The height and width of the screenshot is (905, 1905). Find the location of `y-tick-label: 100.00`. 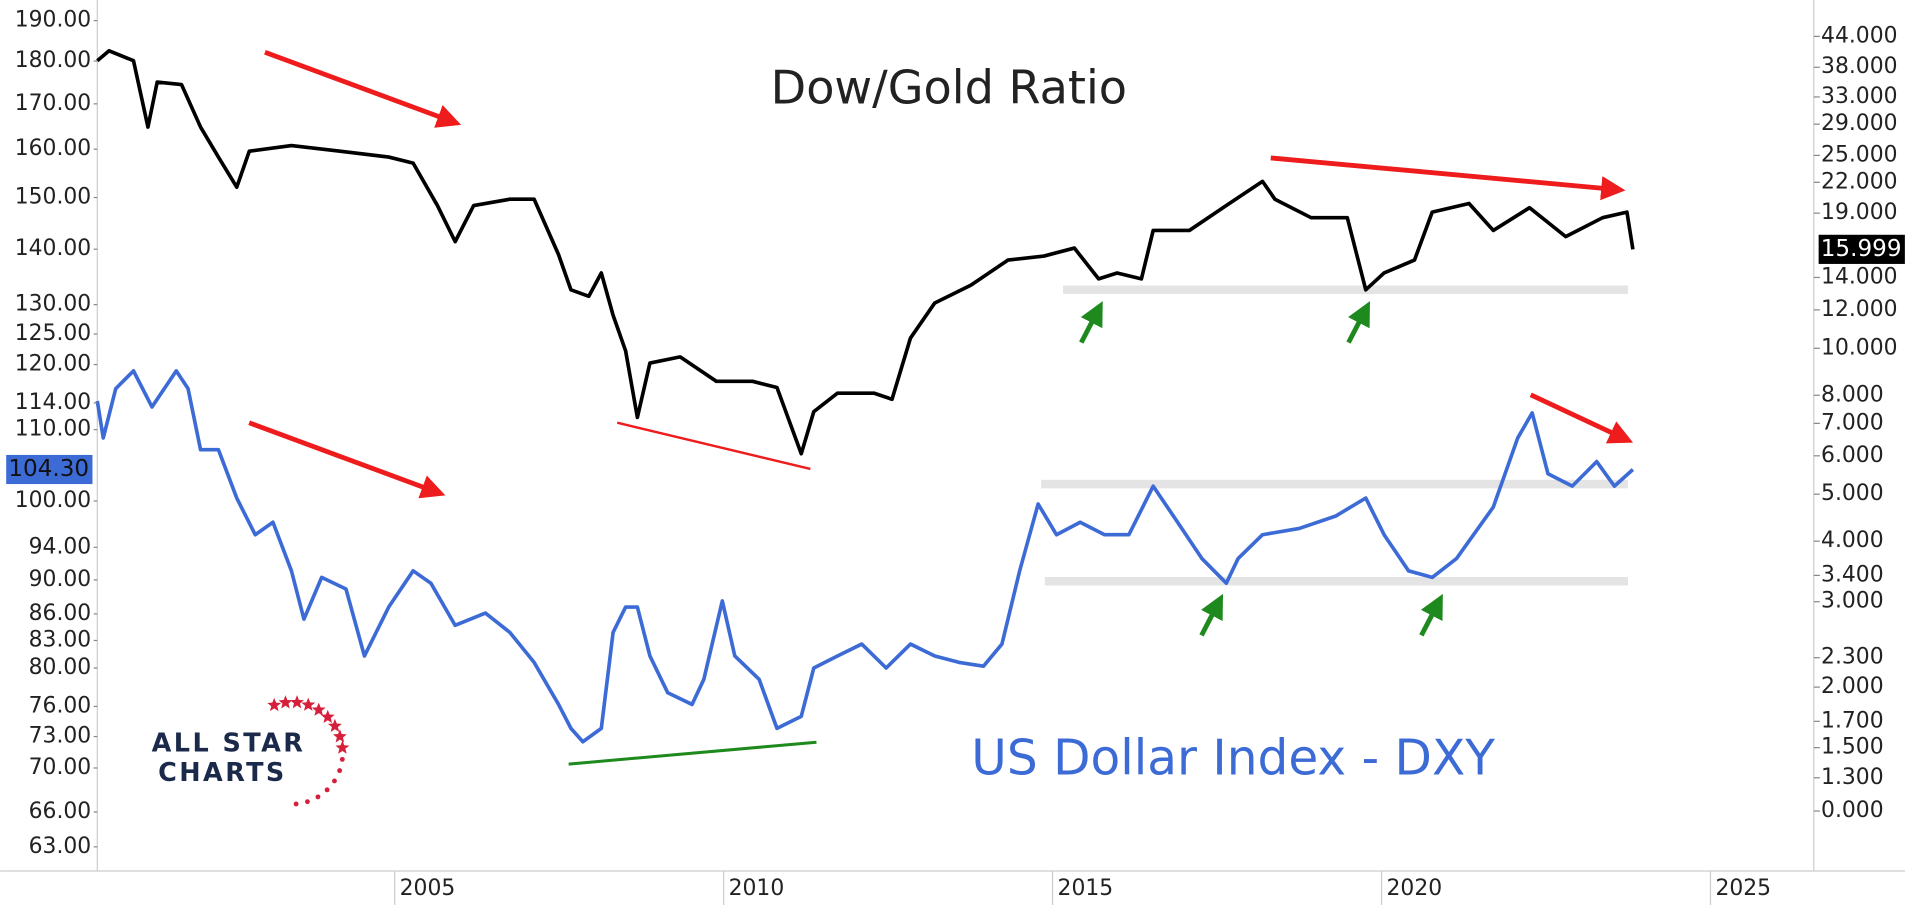

y-tick-label: 100.00 is located at coordinates (53, 500).